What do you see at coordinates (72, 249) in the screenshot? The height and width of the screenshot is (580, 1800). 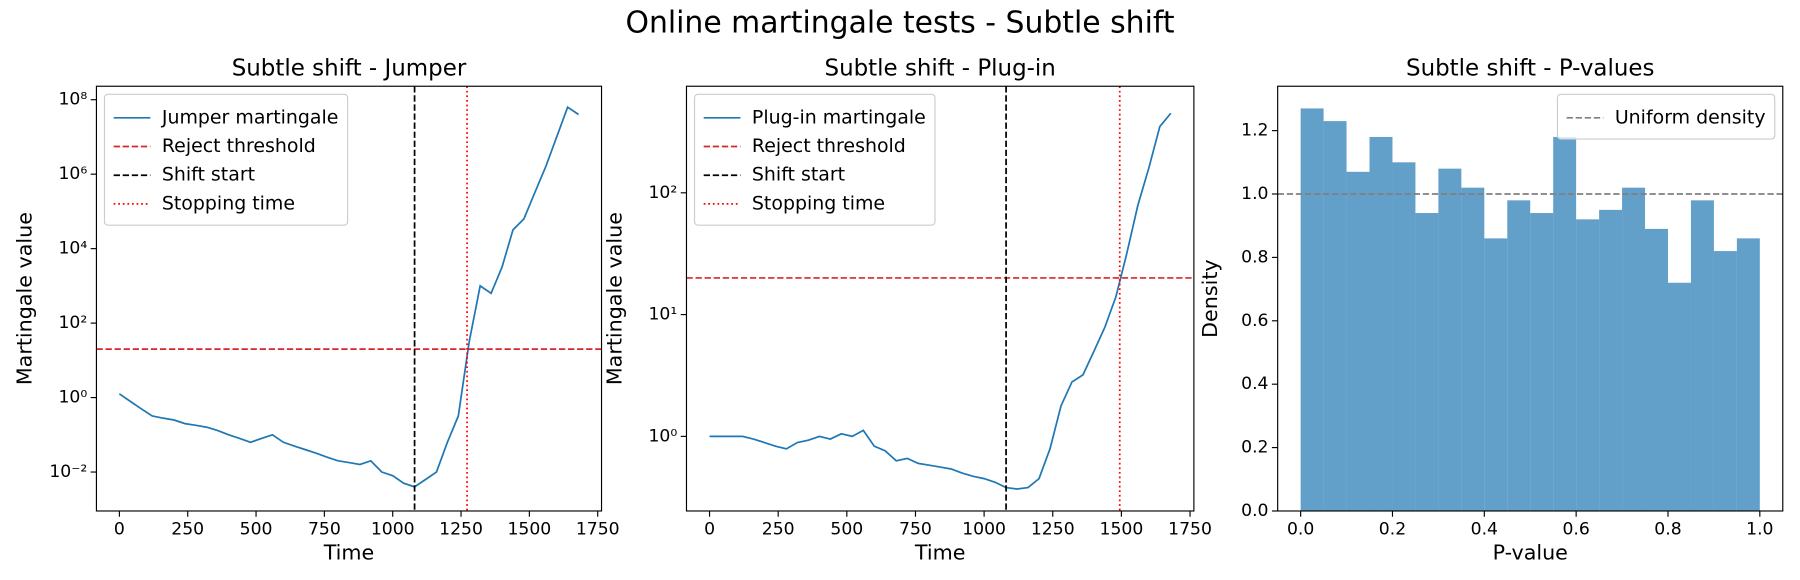 I see `y-tick-label: 10⁴` at bounding box center [72, 249].